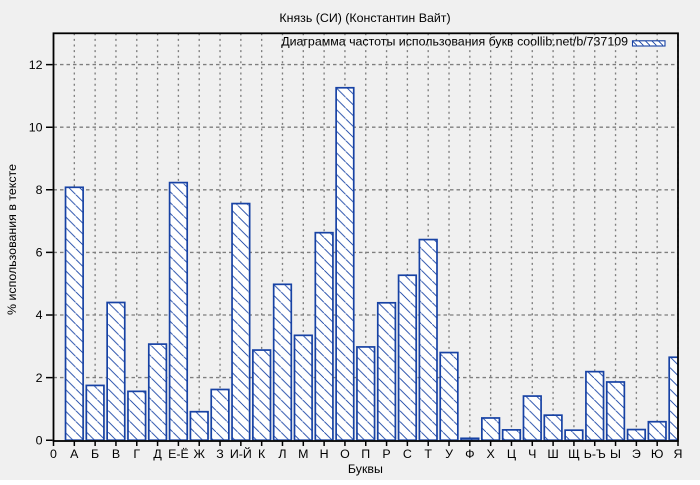  What do you see at coordinates (345, 454) in the screenshot?
I see `svg-text: О` at bounding box center [345, 454].